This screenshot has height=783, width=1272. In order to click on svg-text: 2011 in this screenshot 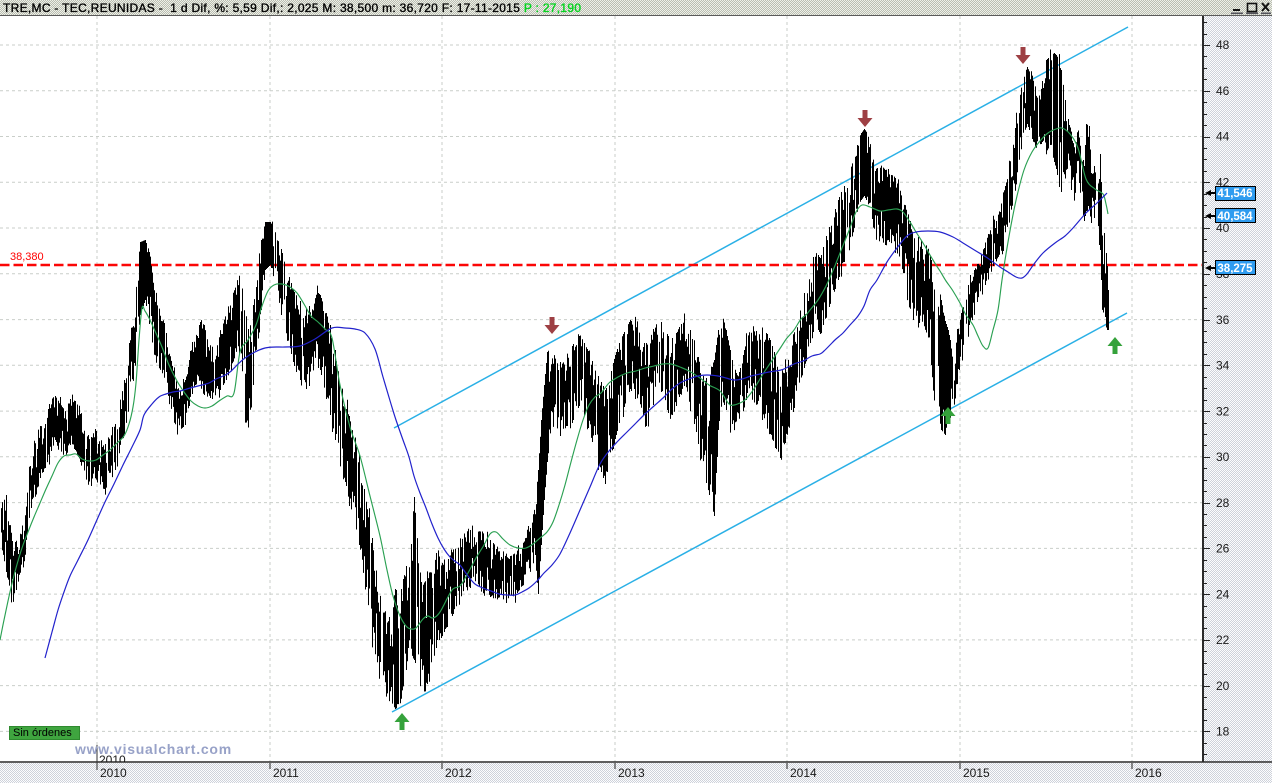, I will do `click(286, 773)`.